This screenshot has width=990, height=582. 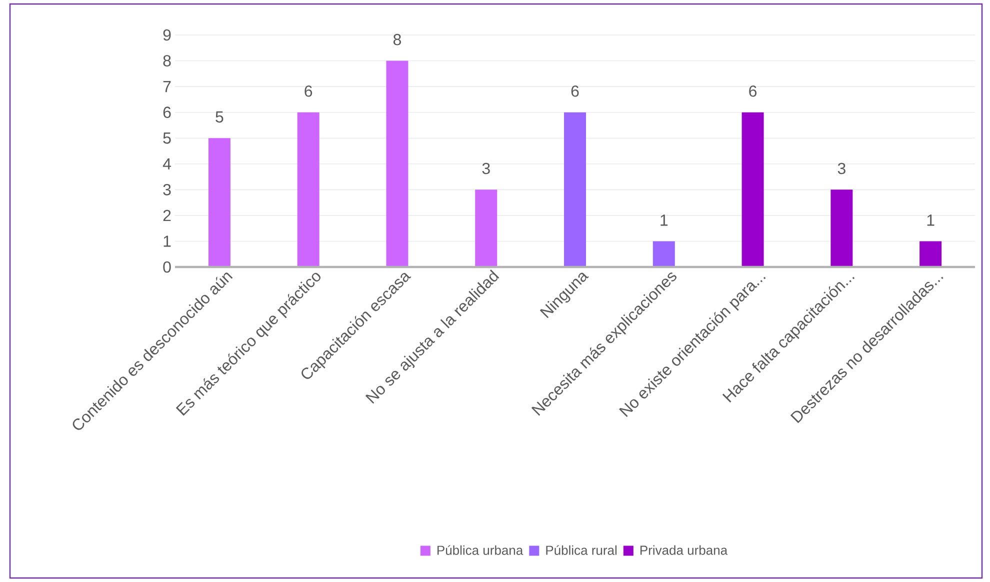 I want to click on legend-label: Pública urbana, so click(x=480, y=550).